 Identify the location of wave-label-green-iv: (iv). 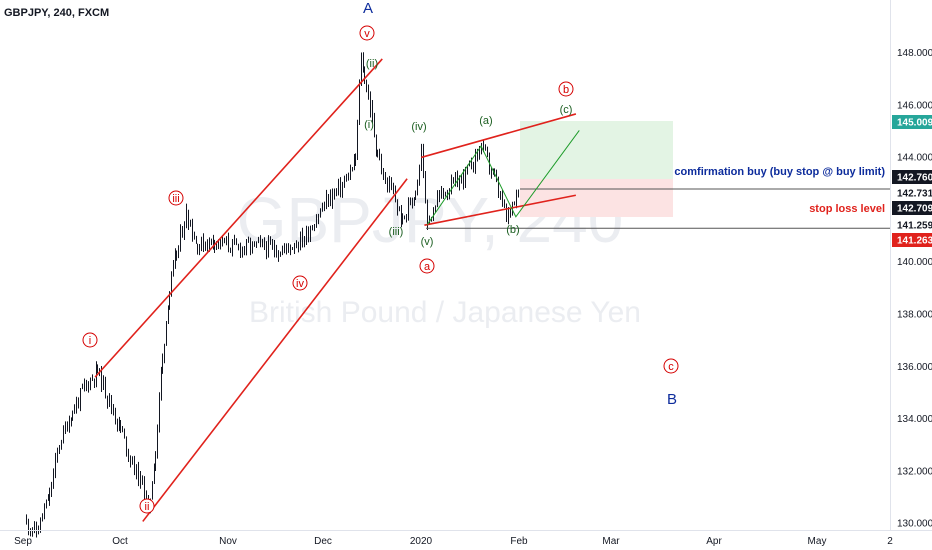
(418, 127).